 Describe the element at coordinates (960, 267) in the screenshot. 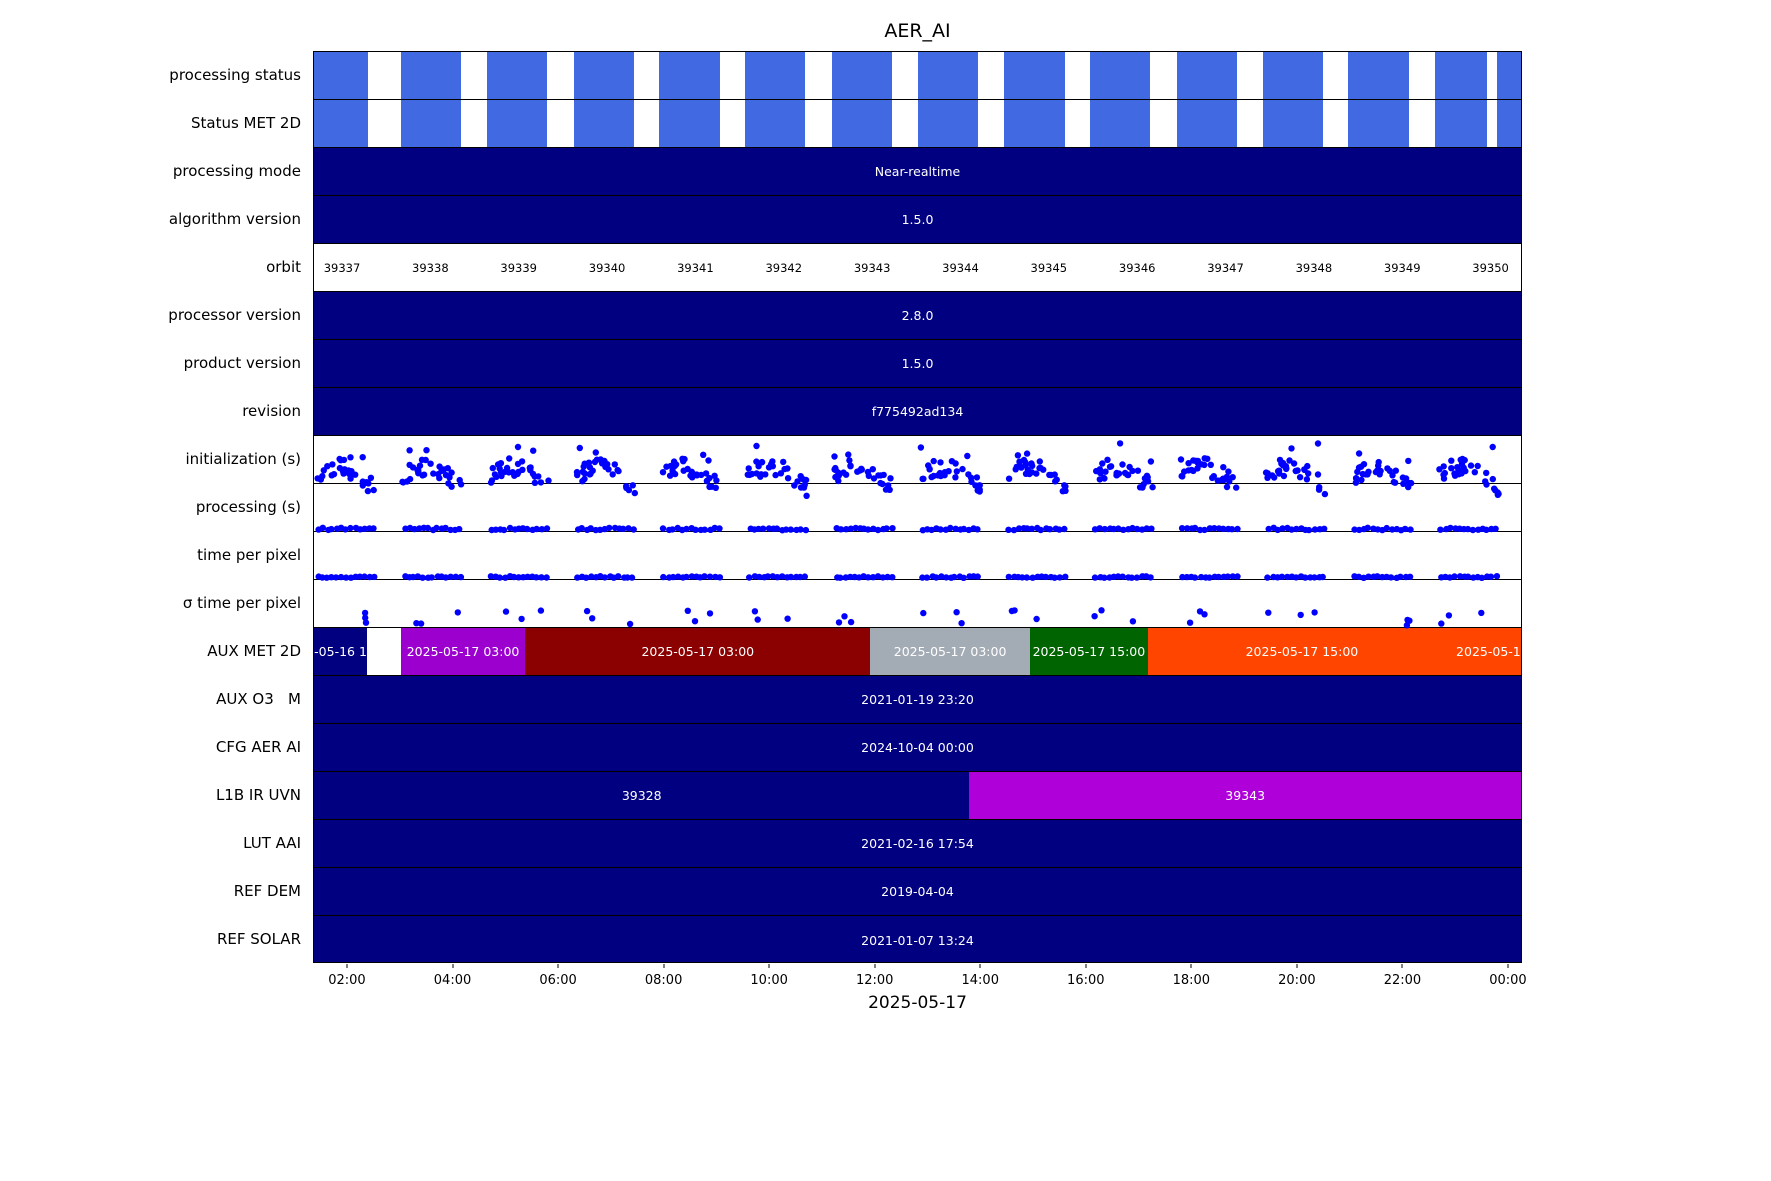

I see `orbit-number: 39344` at that location.